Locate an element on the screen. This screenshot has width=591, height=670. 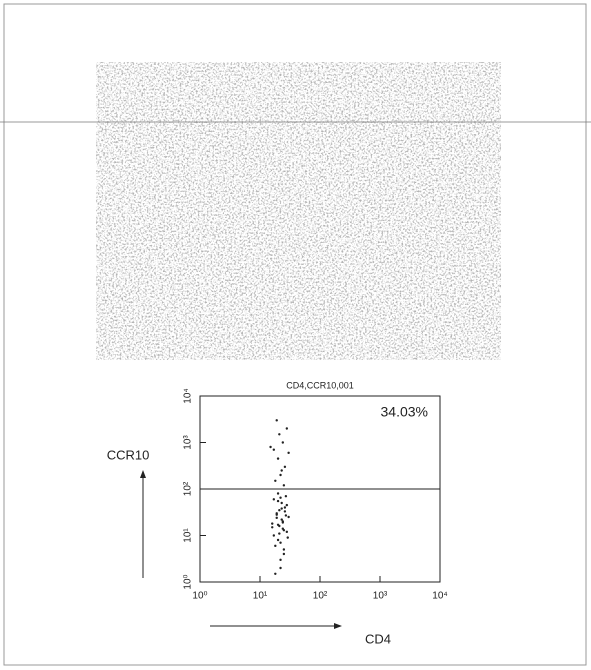
y-tick-label: 10³ is located at coordinates (188, 442).